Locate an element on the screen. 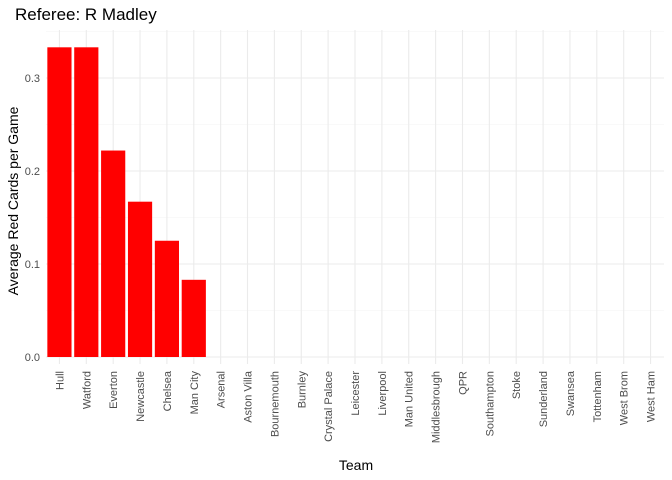 This screenshot has height=480, width=672. x-tick-label: Liverpool is located at coordinates (383, 393).